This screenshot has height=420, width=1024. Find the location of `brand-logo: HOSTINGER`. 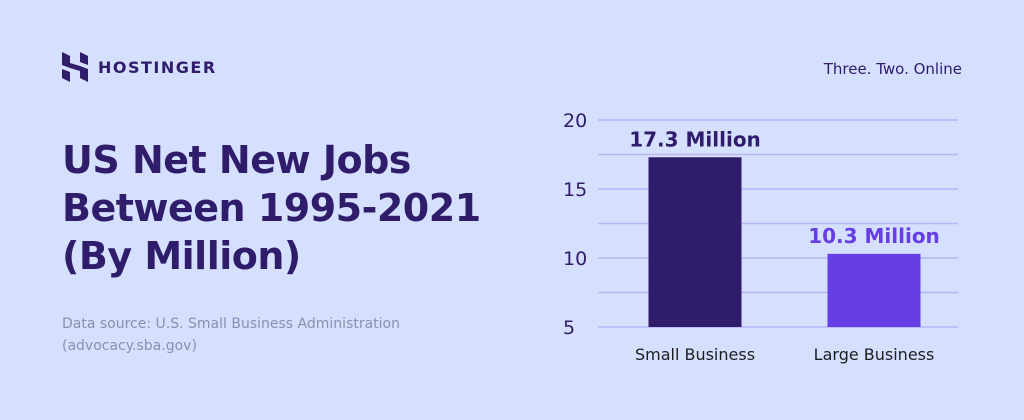

brand-logo: HOSTINGER is located at coordinates (139, 67).